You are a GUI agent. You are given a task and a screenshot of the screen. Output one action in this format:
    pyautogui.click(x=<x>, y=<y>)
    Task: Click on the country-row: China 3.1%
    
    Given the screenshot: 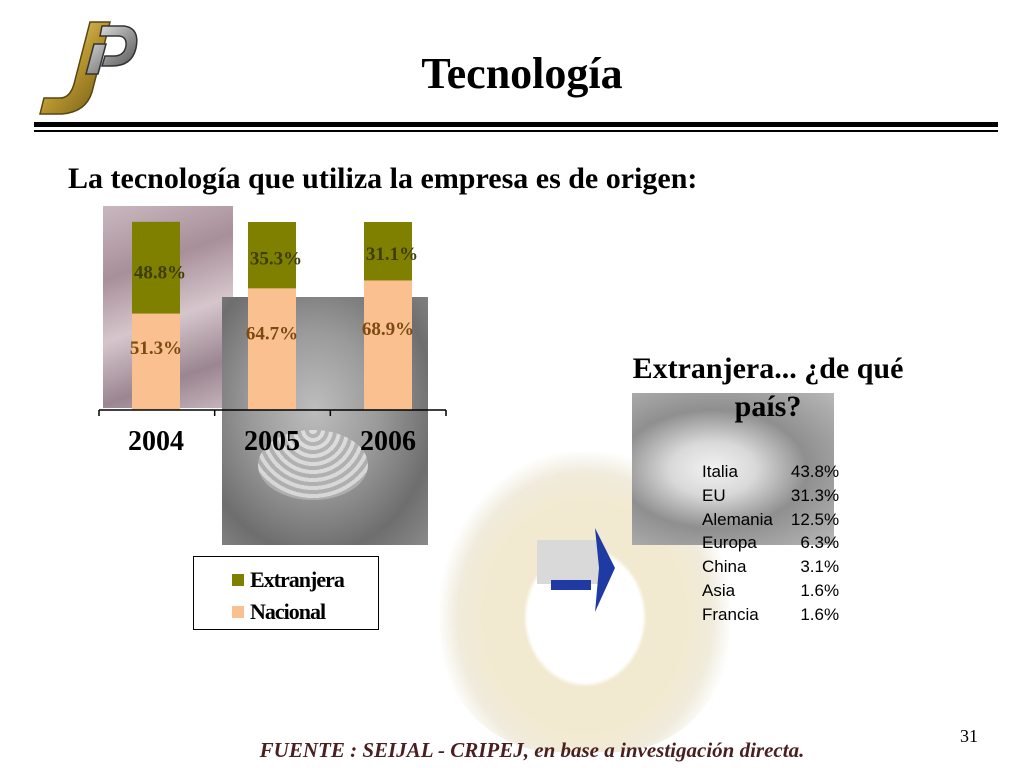 What is the action you would take?
    pyautogui.click(x=770, y=567)
    